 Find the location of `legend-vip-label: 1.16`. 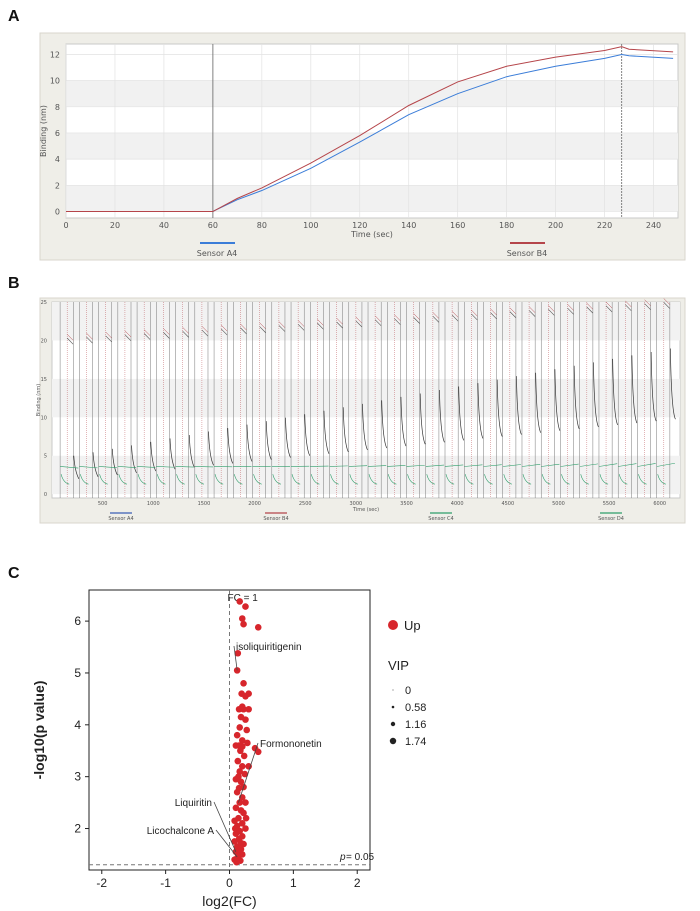

legend-vip-label: 1.16 is located at coordinates (415, 725).